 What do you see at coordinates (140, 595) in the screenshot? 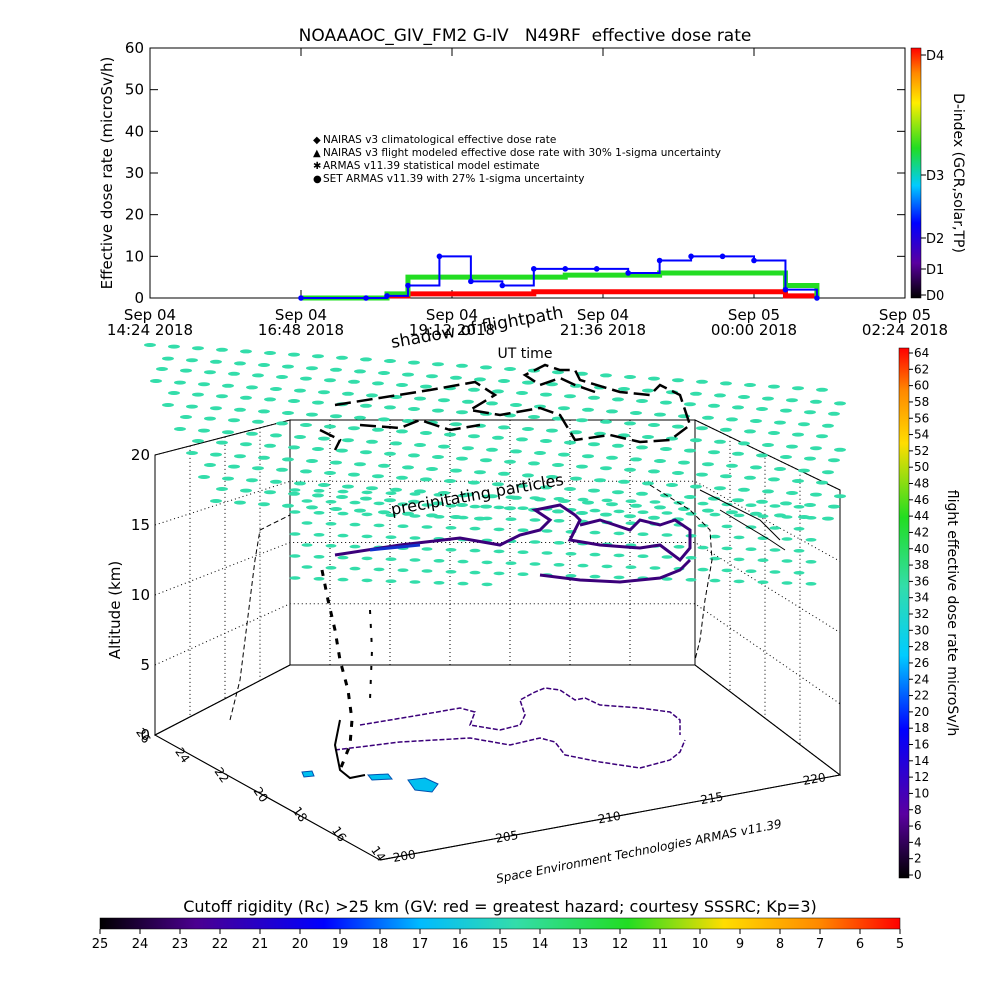
I see `z-axis-ticks: 0 5 10 15 20` at bounding box center [140, 595].